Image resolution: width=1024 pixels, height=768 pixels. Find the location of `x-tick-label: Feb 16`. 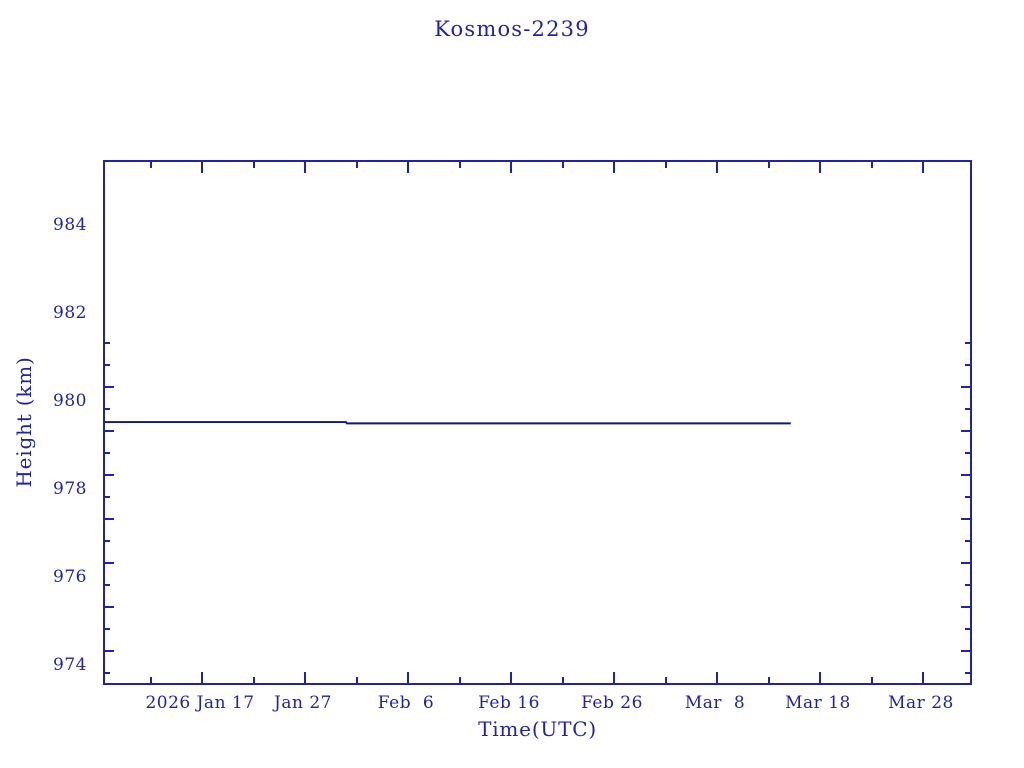

x-tick-label: Feb 16 is located at coordinates (509, 703).